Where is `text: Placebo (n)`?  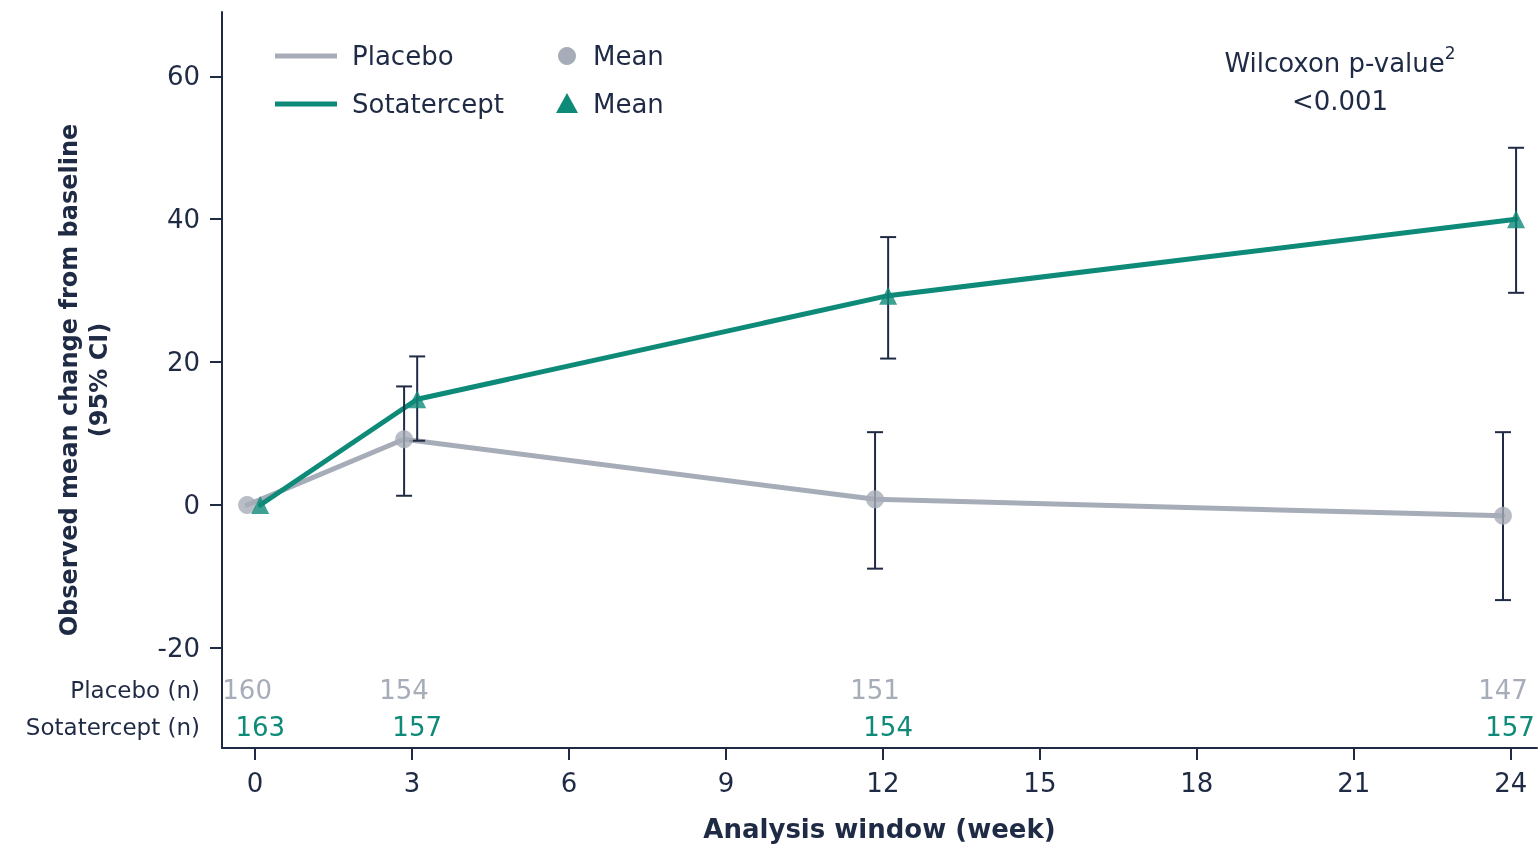 text: Placebo (n) is located at coordinates (135, 690).